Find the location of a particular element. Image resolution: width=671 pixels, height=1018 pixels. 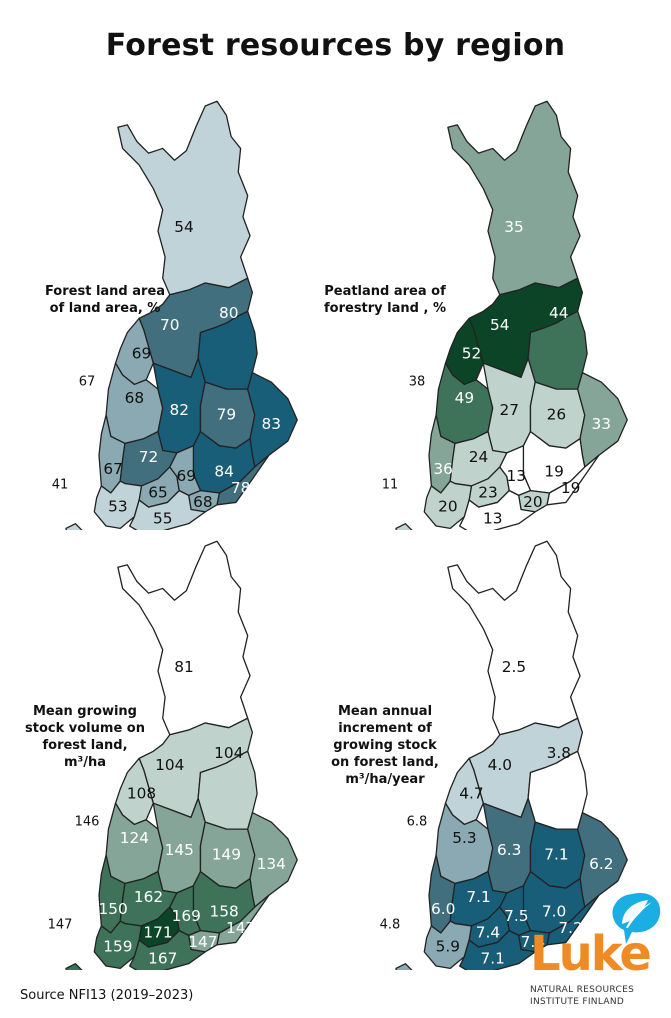

region-value-south-ostrobothnia-west: 6.0 is located at coordinates (443, 909).